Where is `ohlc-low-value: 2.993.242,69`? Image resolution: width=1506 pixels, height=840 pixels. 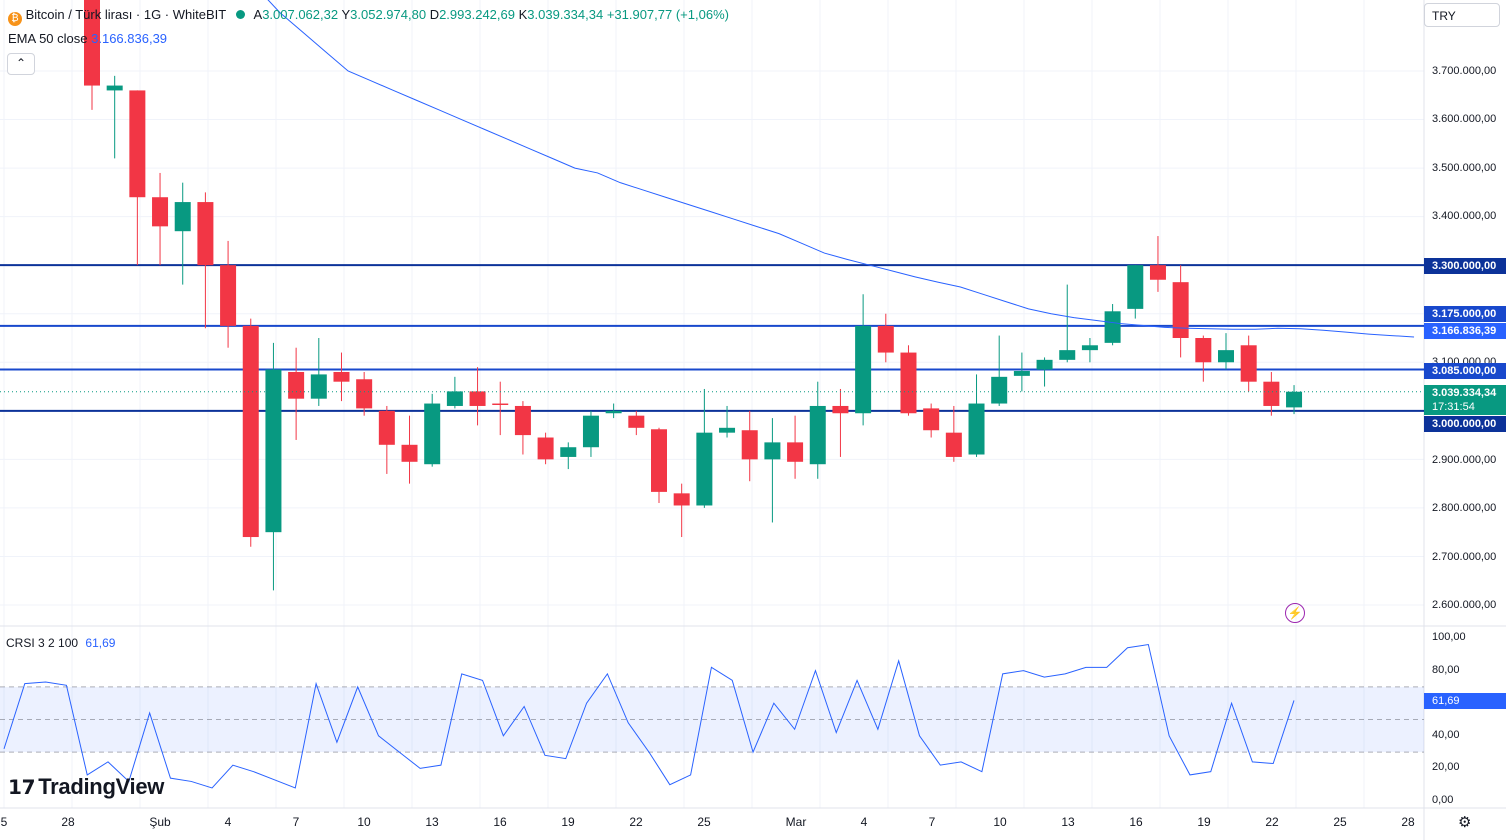
ohlc-low-value: 2.993.242,69 is located at coordinates (477, 14).